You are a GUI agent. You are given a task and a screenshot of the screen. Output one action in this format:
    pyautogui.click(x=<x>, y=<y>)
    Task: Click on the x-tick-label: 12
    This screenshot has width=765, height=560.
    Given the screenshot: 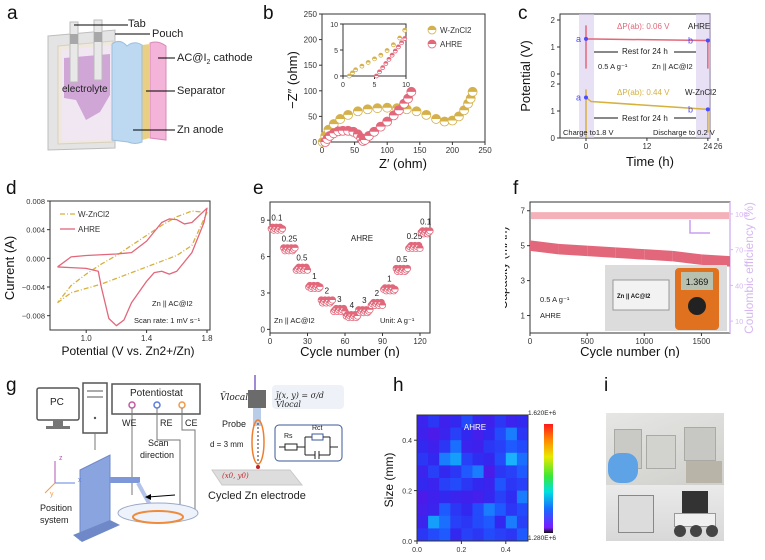 What is the action you would take?
    pyautogui.click(x=646, y=146)
    